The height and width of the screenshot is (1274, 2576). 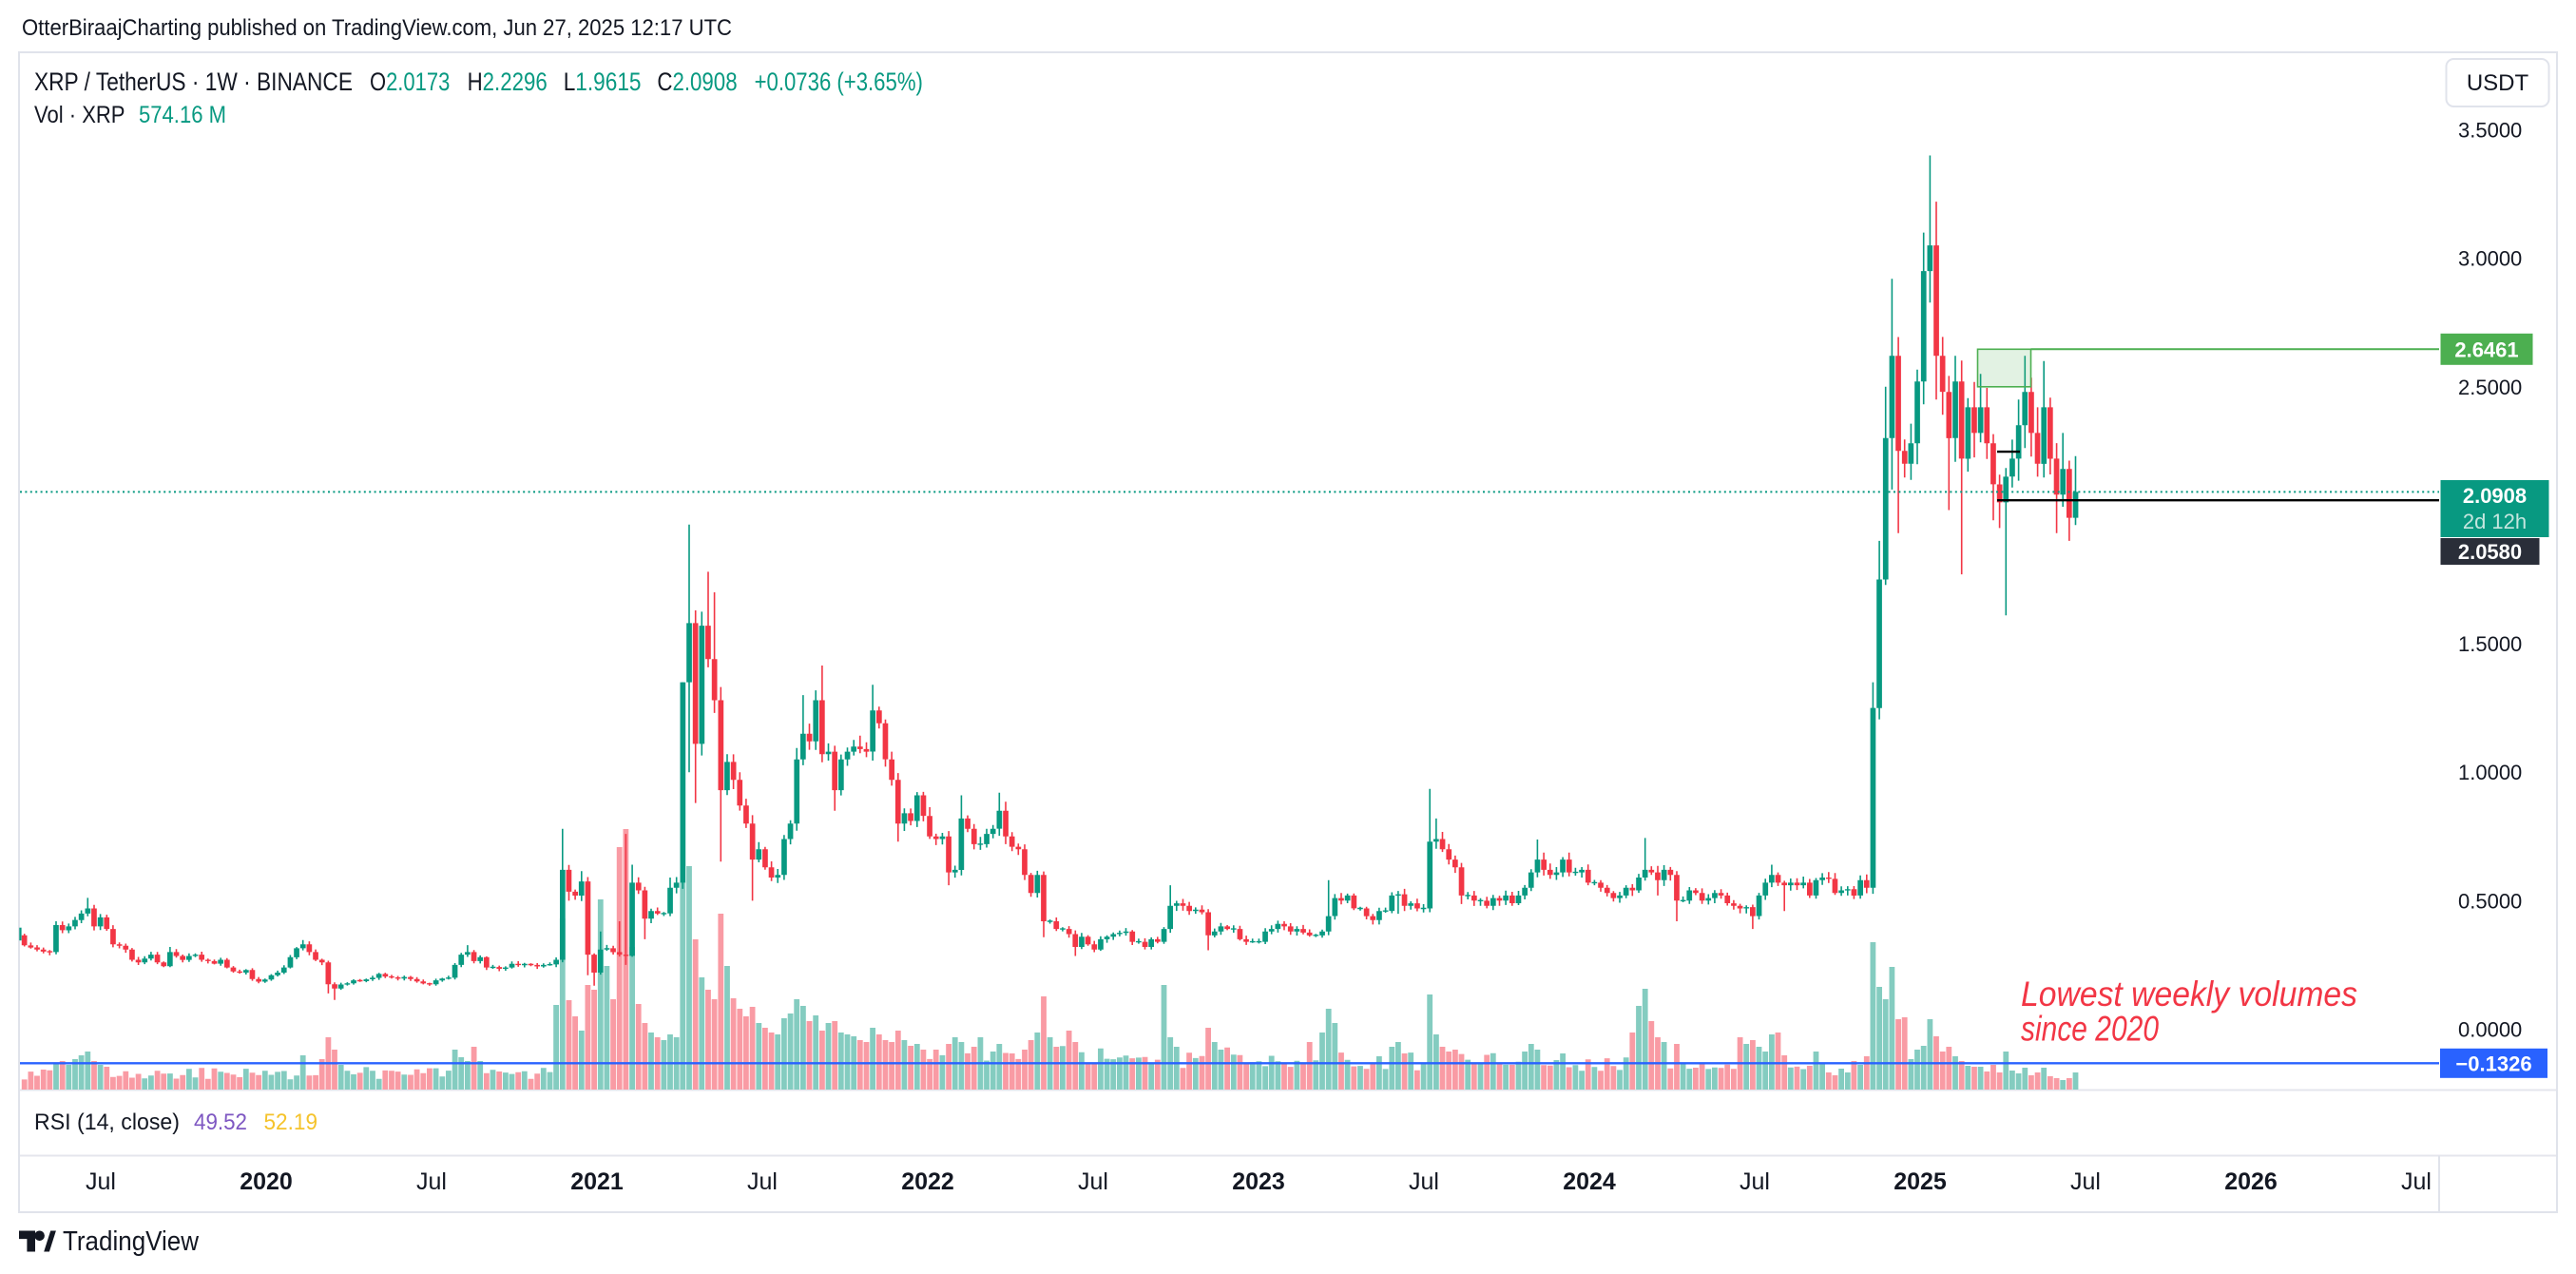 I want to click on svg-text: since 2020, so click(x=2090, y=1029).